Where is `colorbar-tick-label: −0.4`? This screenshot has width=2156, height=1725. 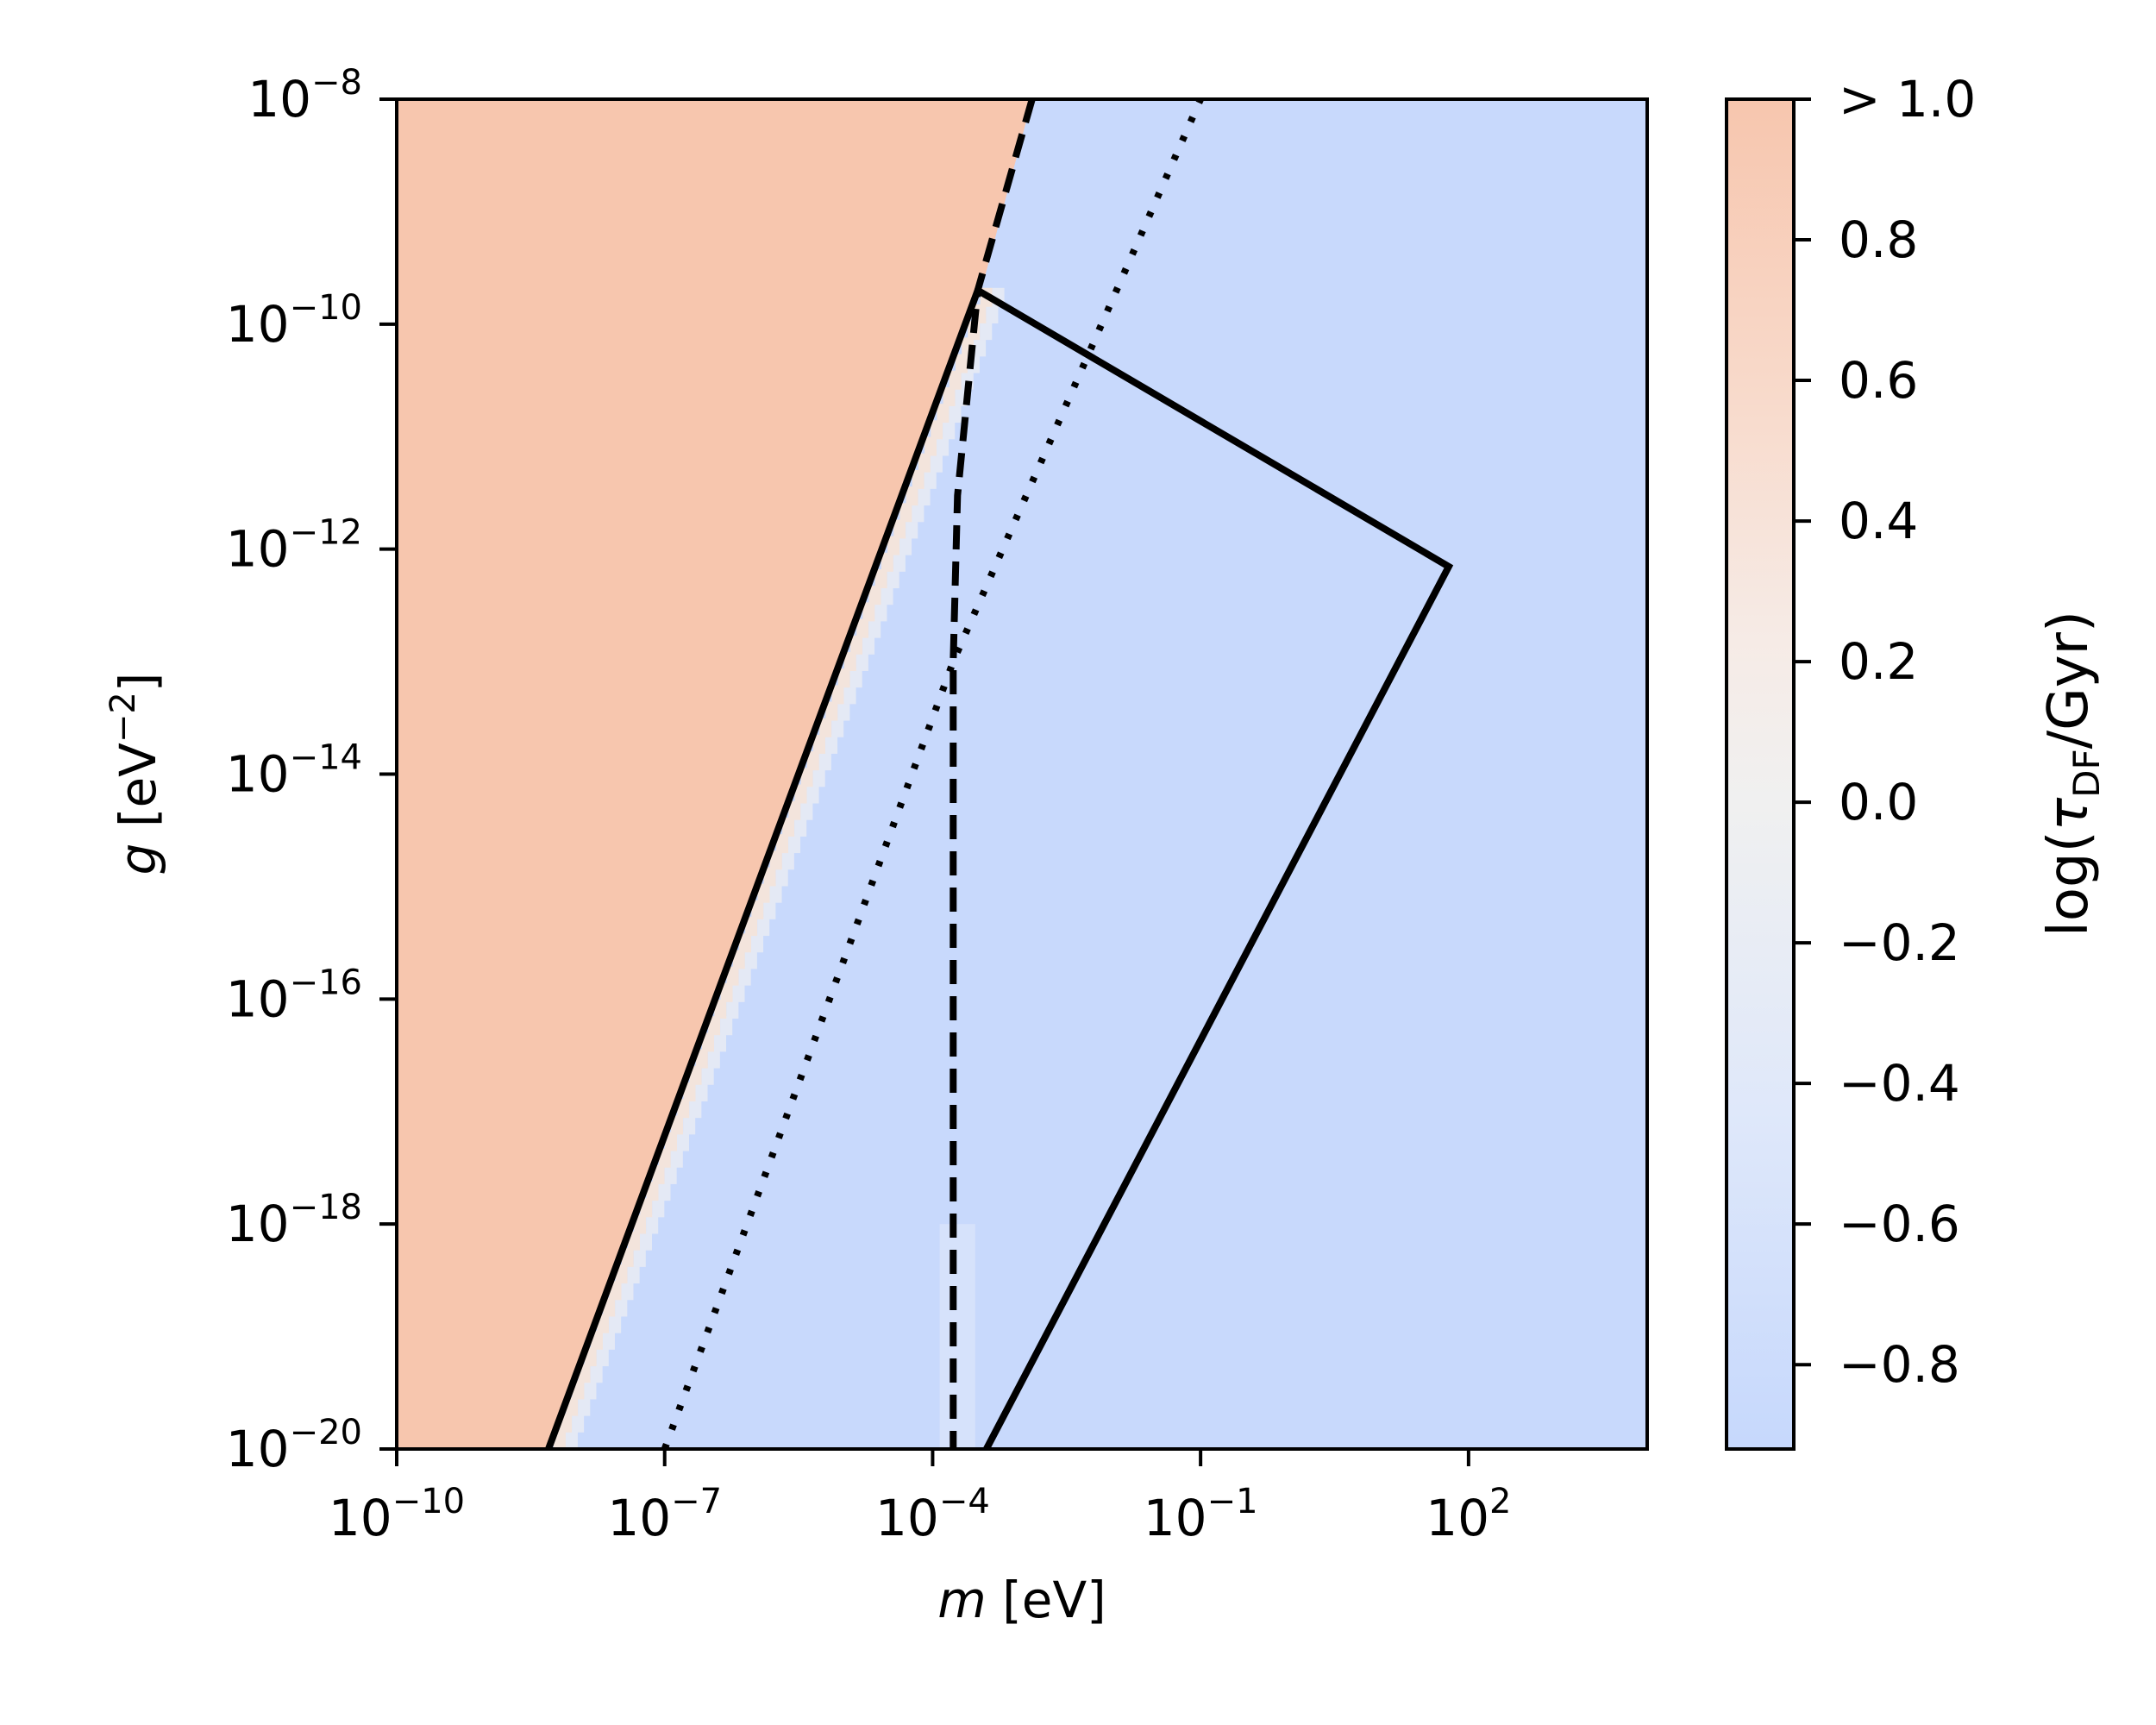
colorbar-tick-label: −0.4 is located at coordinates (1899, 1083).